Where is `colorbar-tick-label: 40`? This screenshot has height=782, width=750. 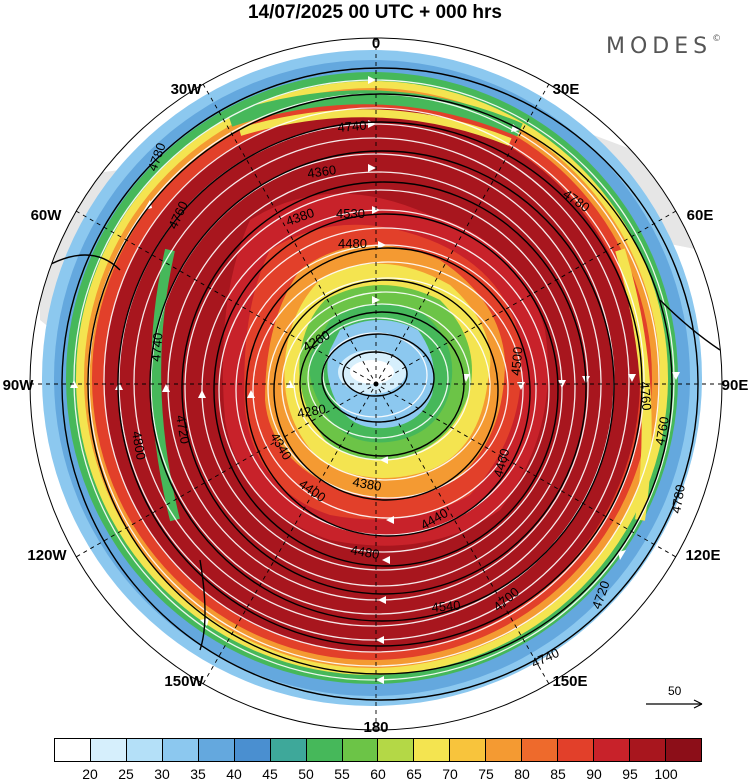
colorbar-tick-label: 40 is located at coordinates (234, 774).